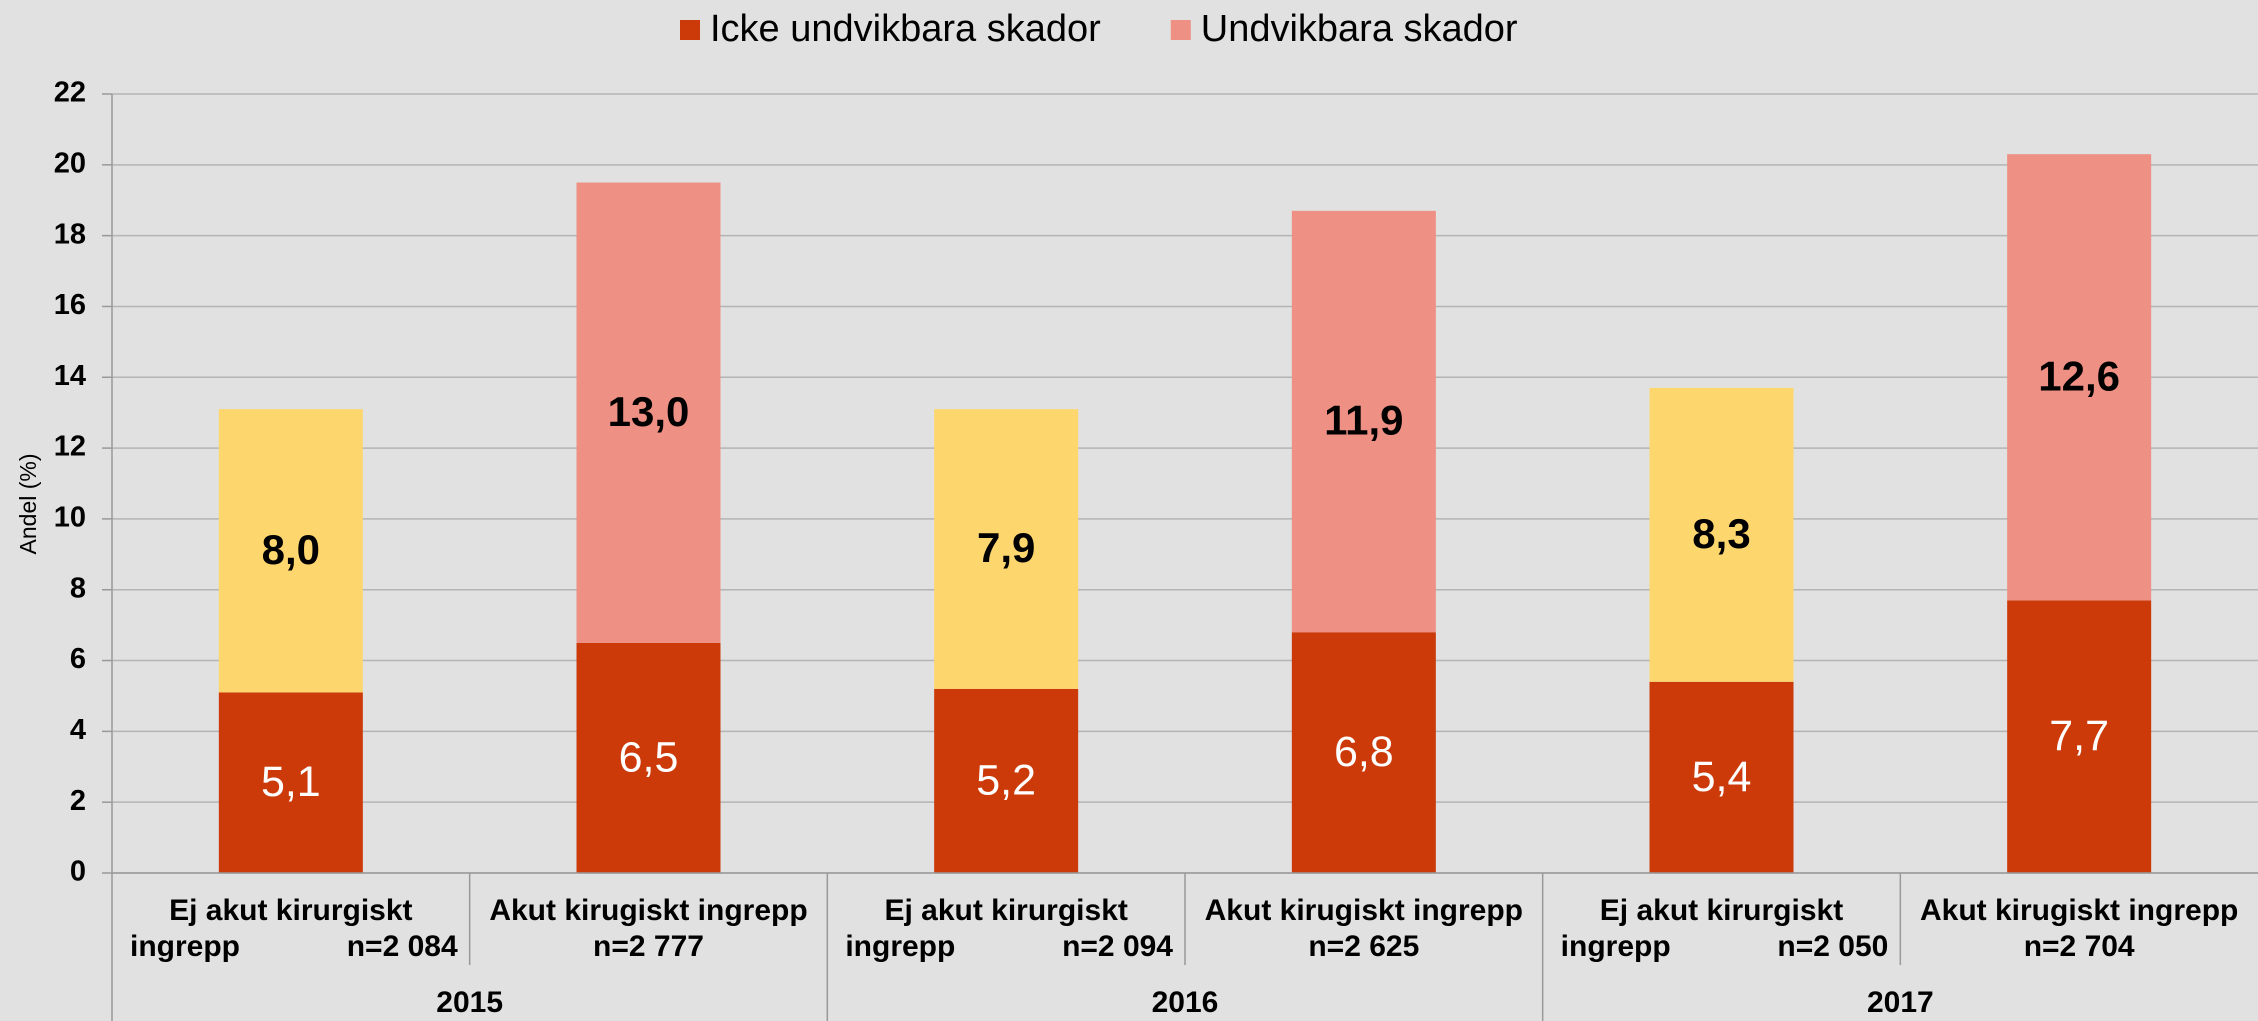 Image resolution: width=2258 pixels, height=1021 pixels. I want to click on legend-label: Undvikbara skador, so click(1359, 29).